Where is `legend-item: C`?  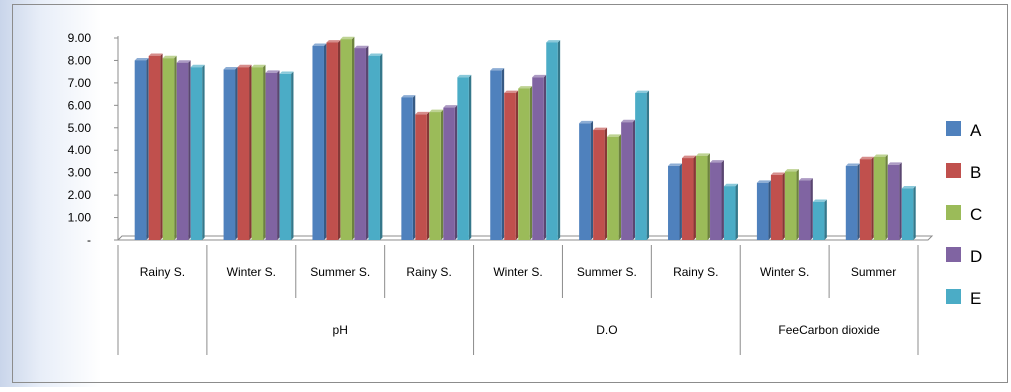 legend-item: C is located at coordinates (964, 214).